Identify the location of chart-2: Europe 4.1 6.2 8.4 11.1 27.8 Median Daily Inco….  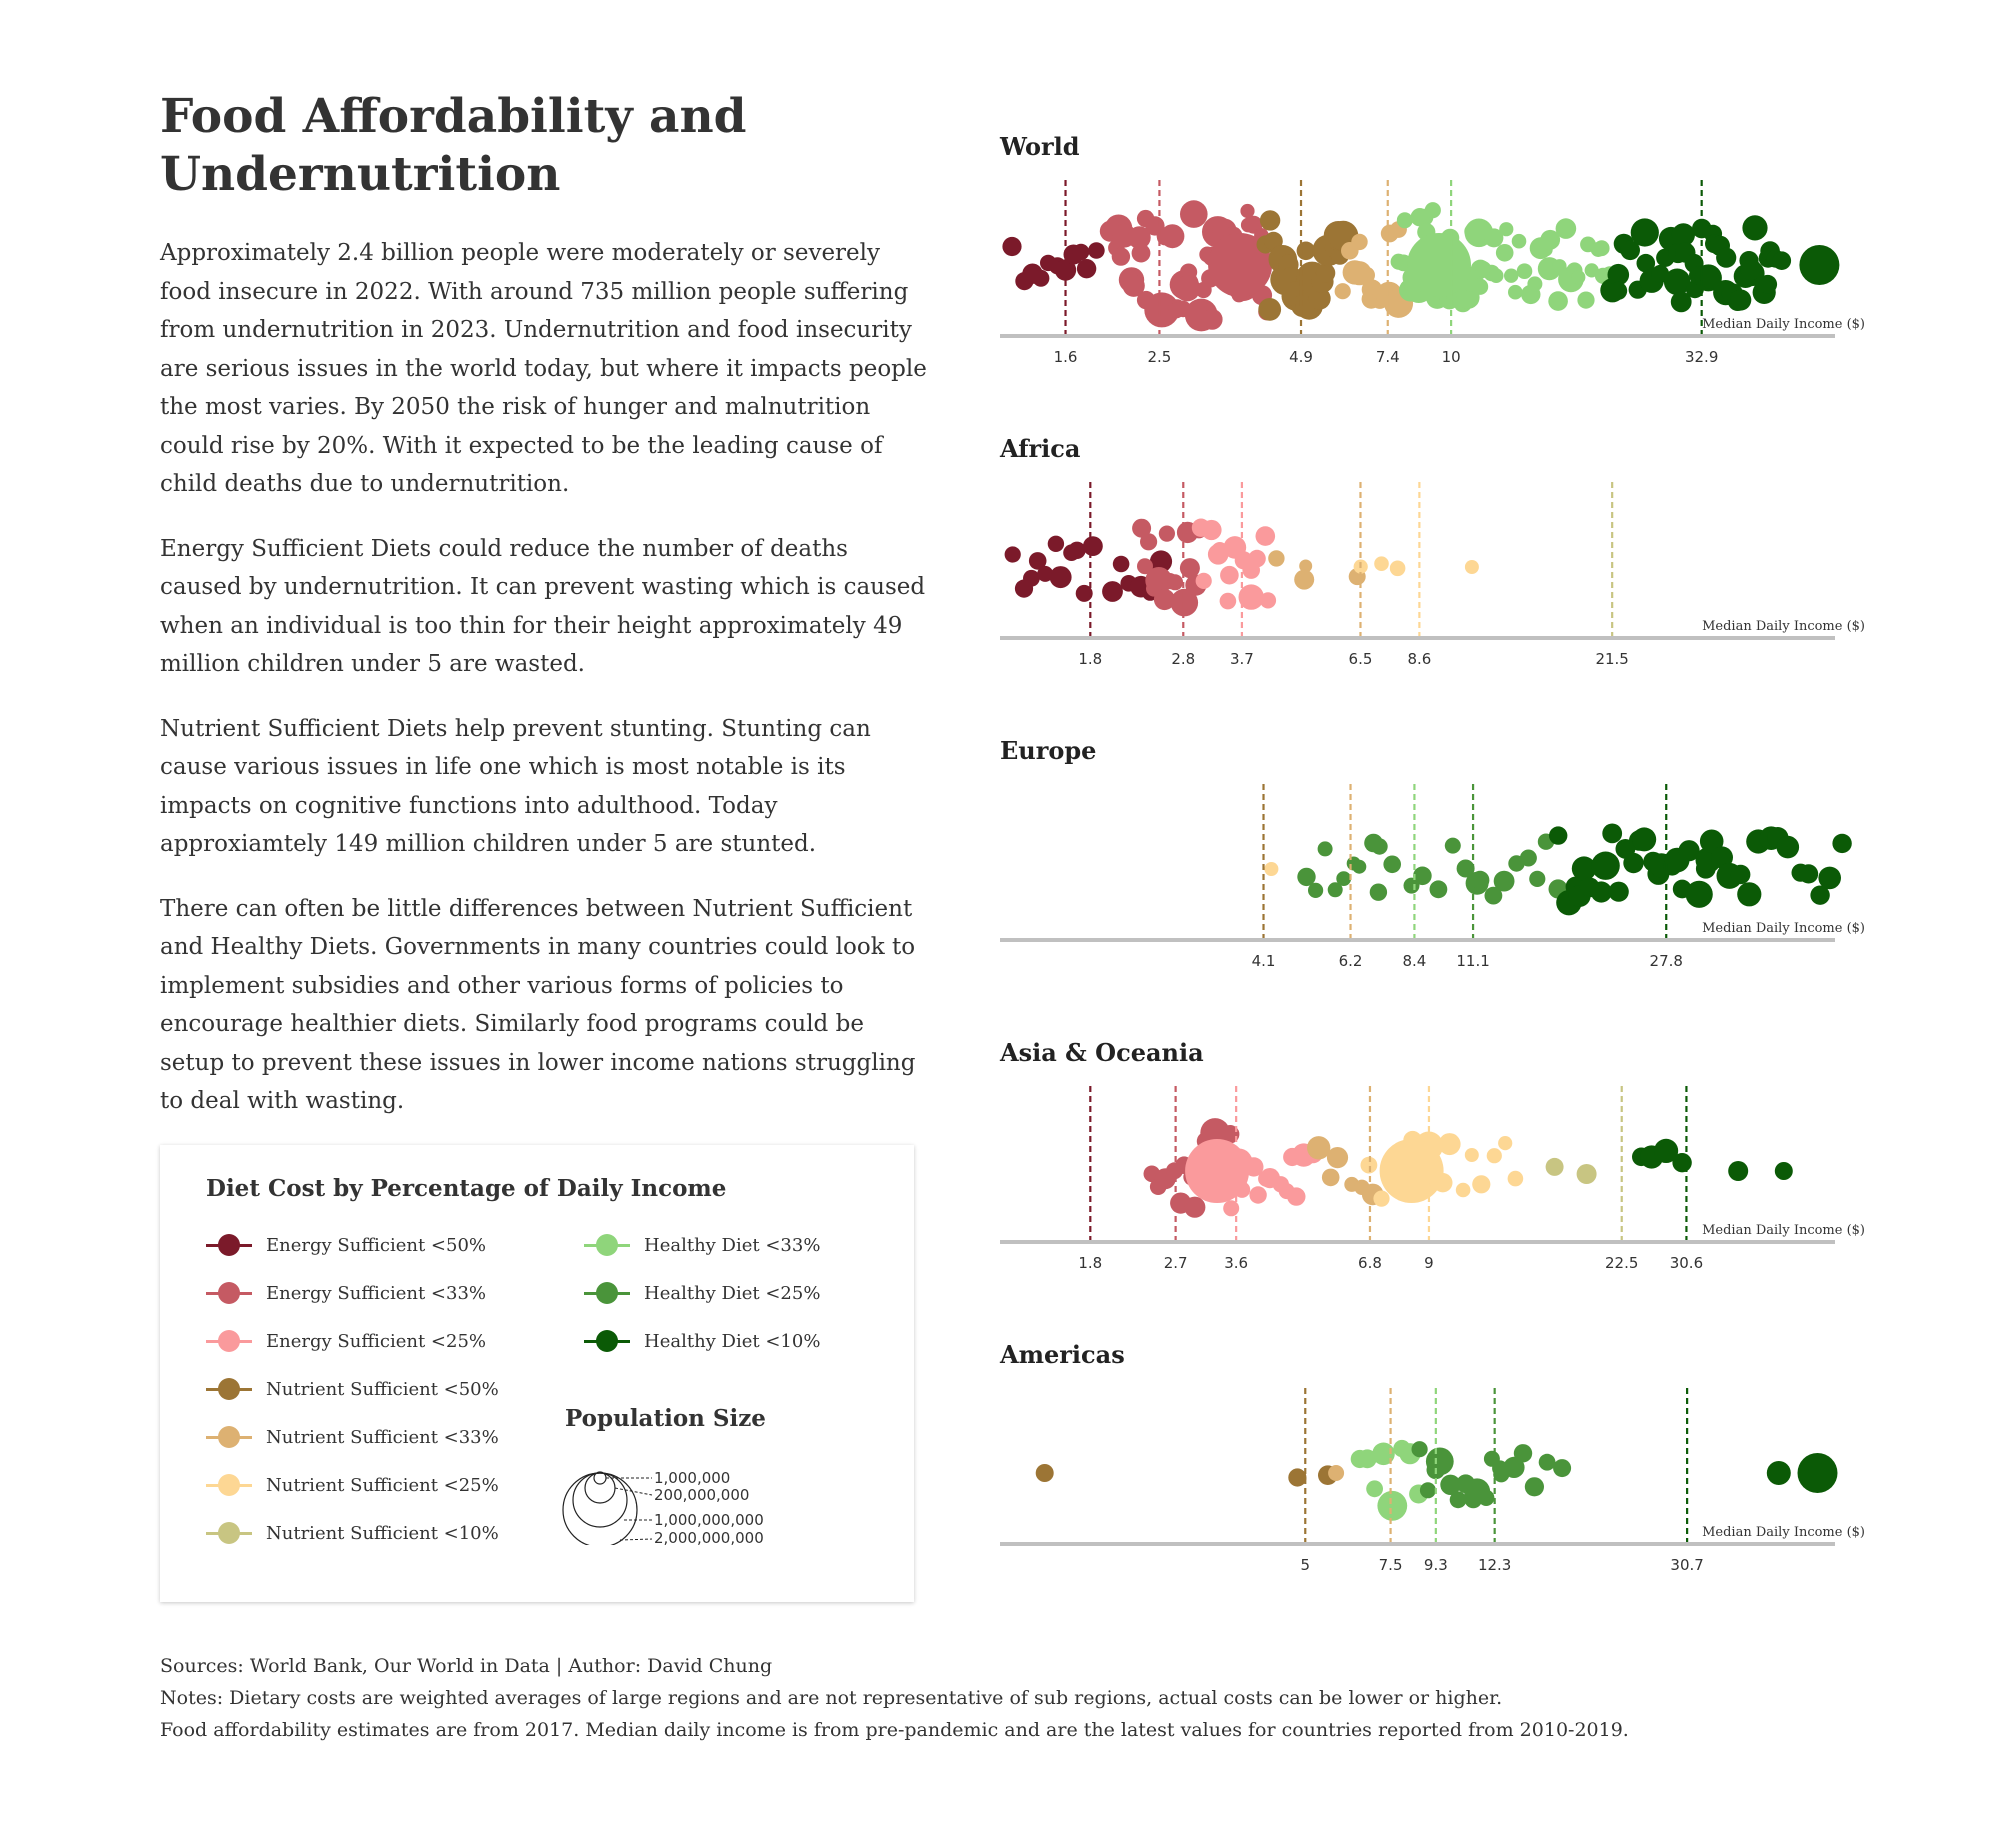
(1432, 853).